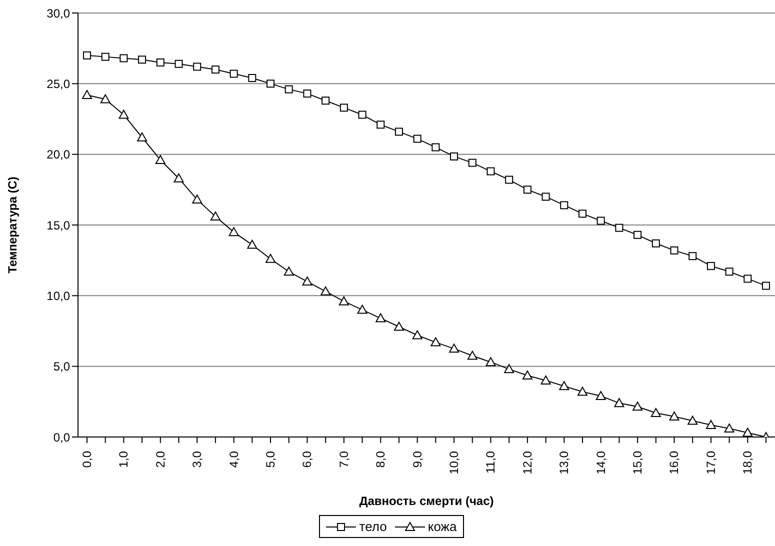  What do you see at coordinates (61, 367) in the screenshot?
I see `y-tick-label: 5,0` at bounding box center [61, 367].